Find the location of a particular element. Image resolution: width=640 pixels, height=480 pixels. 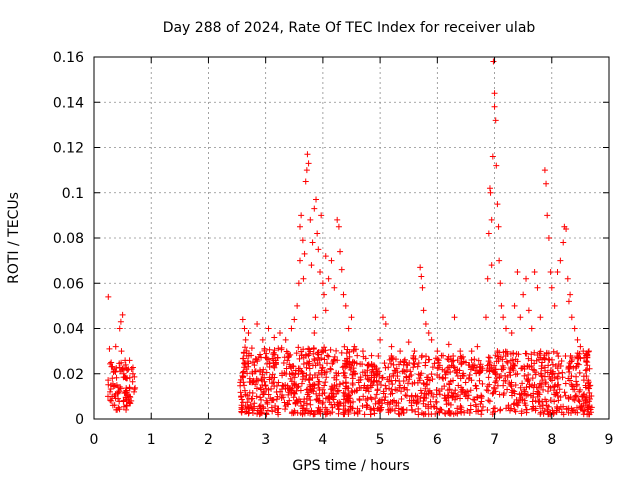

y-tick-label: 0.16 is located at coordinates (68, 58).